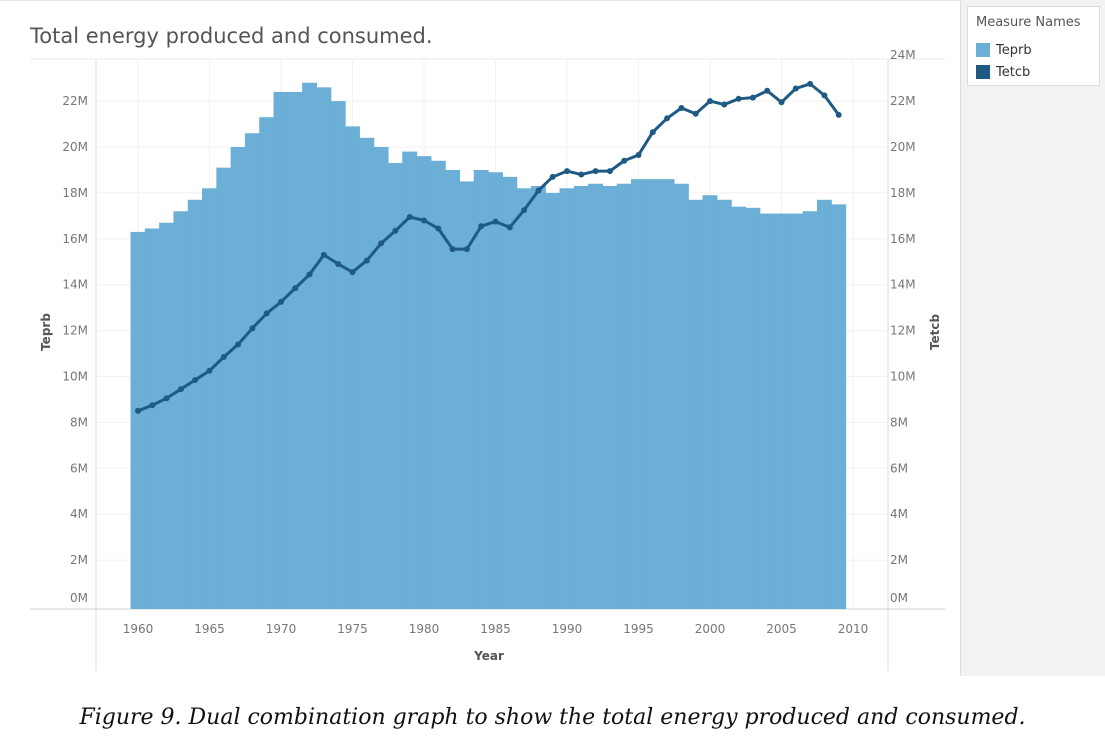 This screenshot has height=751, width=1105. Describe the element at coordinates (767, 411) in the screenshot. I see `teprb-bar-2004` at that location.